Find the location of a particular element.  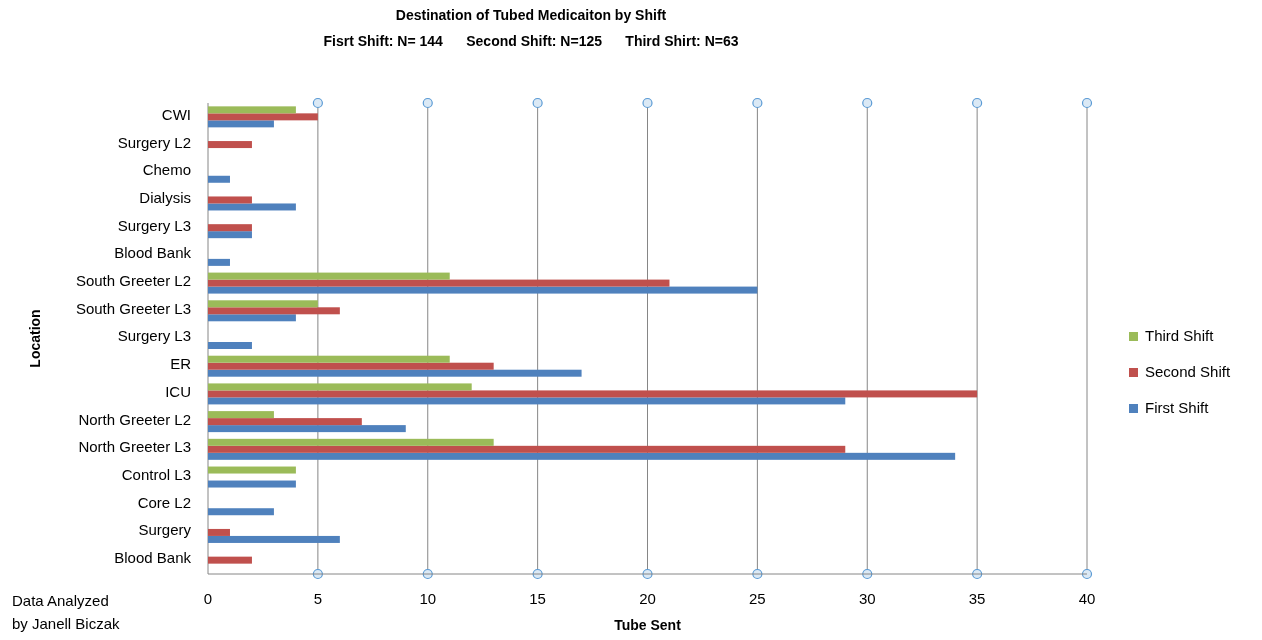

y-tick-label: South Greeter L2 is located at coordinates (133, 281).